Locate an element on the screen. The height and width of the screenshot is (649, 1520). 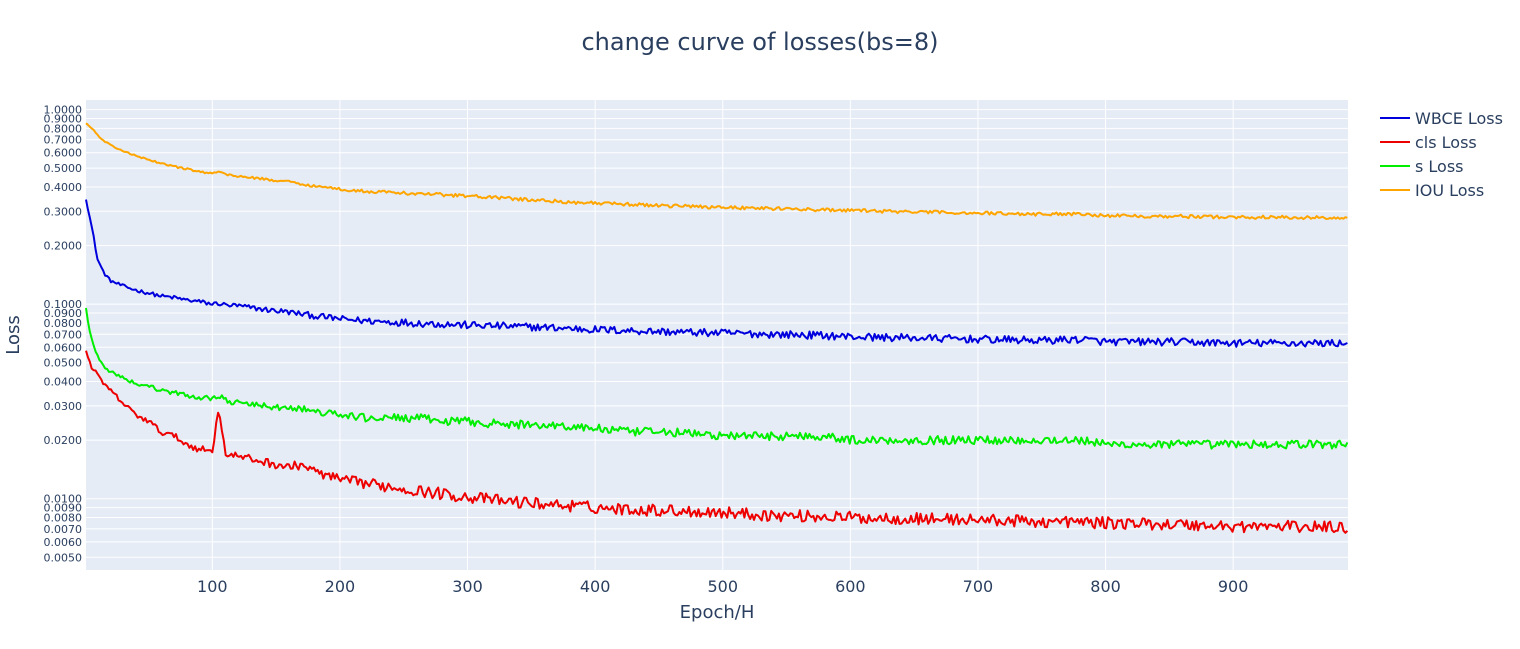
x-tick-label: 200 is located at coordinates (340, 586).